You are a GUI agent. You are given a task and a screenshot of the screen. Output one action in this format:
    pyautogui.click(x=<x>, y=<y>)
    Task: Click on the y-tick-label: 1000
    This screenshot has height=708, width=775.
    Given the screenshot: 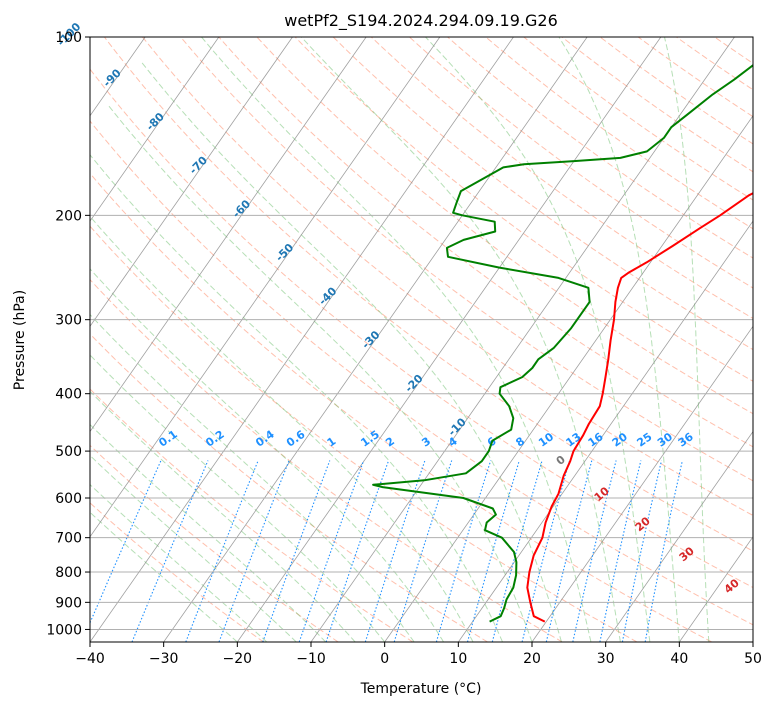 What is the action you would take?
    pyautogui.click(x=64, y=630)
    